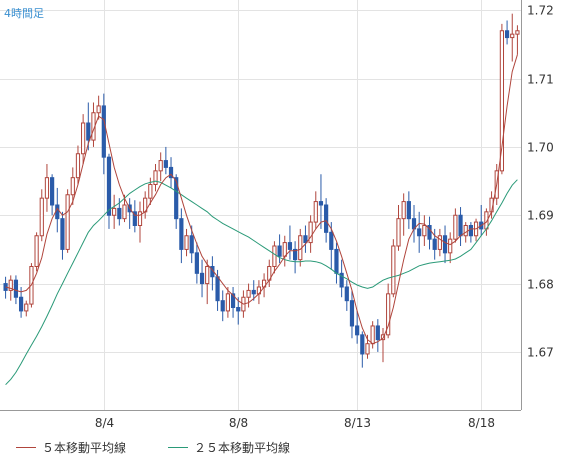  What do you see at coordinates (540, 80) in the screenshot?
I see `y-tick-label: 1.71` at bounding box center [540, 80].